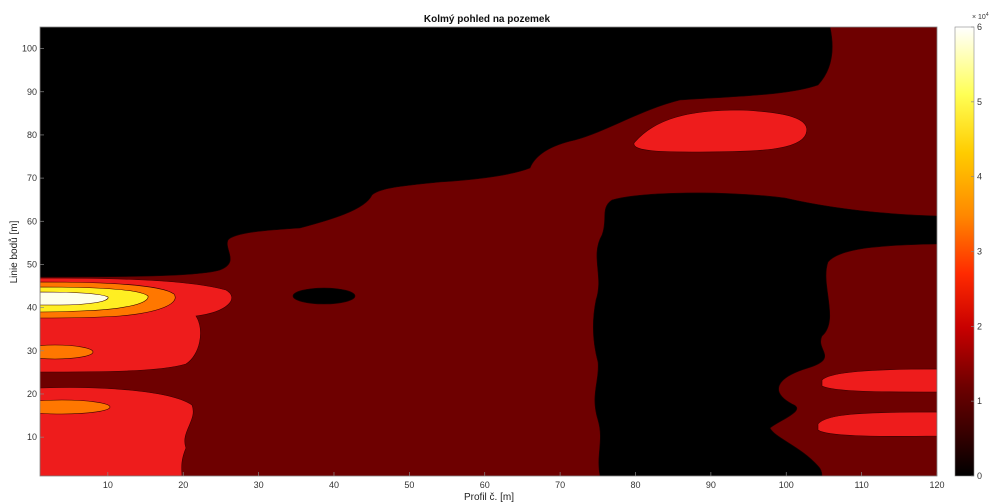 The height and width of the screenshot is (502, 994). I want to click on chart-title: Kolmý pohled na pozemek, so click(487, 19).